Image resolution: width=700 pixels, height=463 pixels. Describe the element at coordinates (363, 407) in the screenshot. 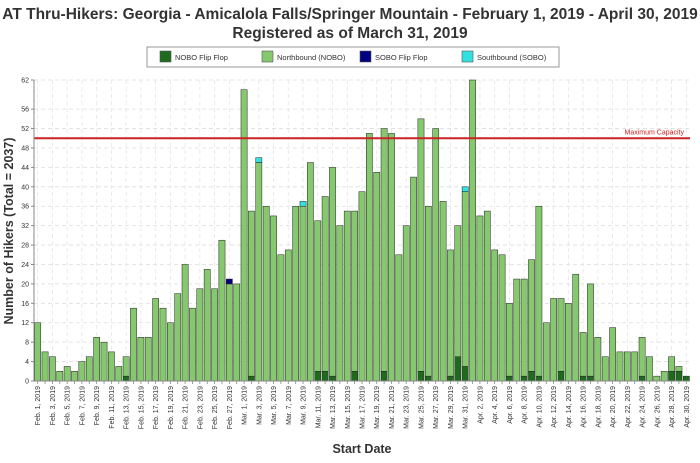

I see `x-tick-label: Mar. 17, 2019` at that location.